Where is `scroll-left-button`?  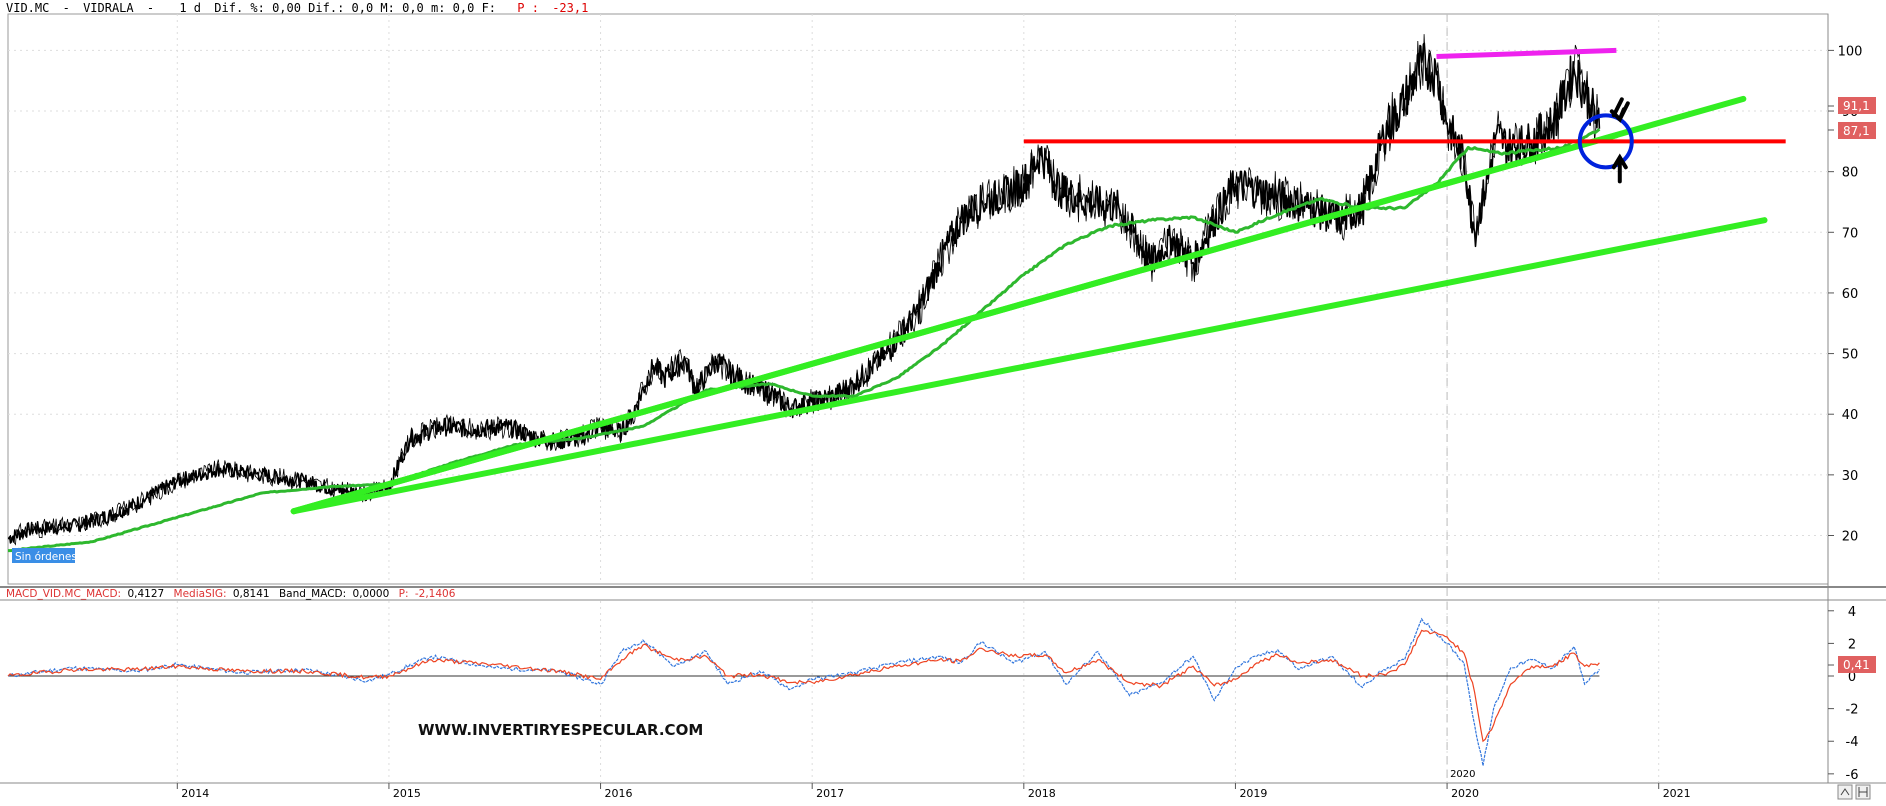 scroll-left-button is located at coordinates (1845, 792).